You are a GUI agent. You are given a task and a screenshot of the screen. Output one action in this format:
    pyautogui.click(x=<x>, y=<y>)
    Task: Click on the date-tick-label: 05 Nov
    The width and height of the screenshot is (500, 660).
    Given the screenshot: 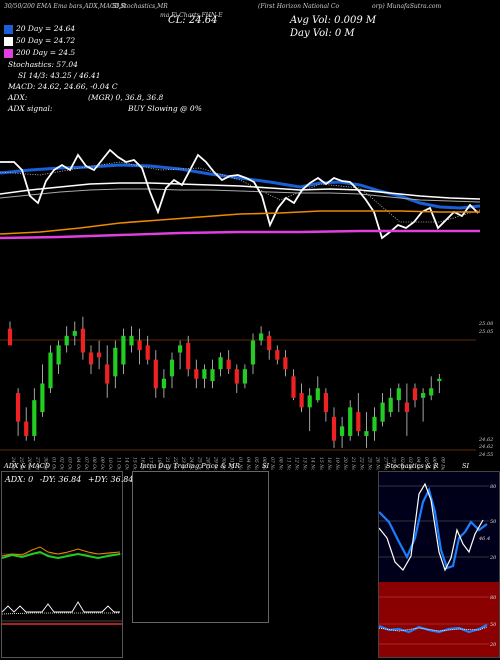 What is the action you would take?
    pyautogui.click(x=256, y=463)
    